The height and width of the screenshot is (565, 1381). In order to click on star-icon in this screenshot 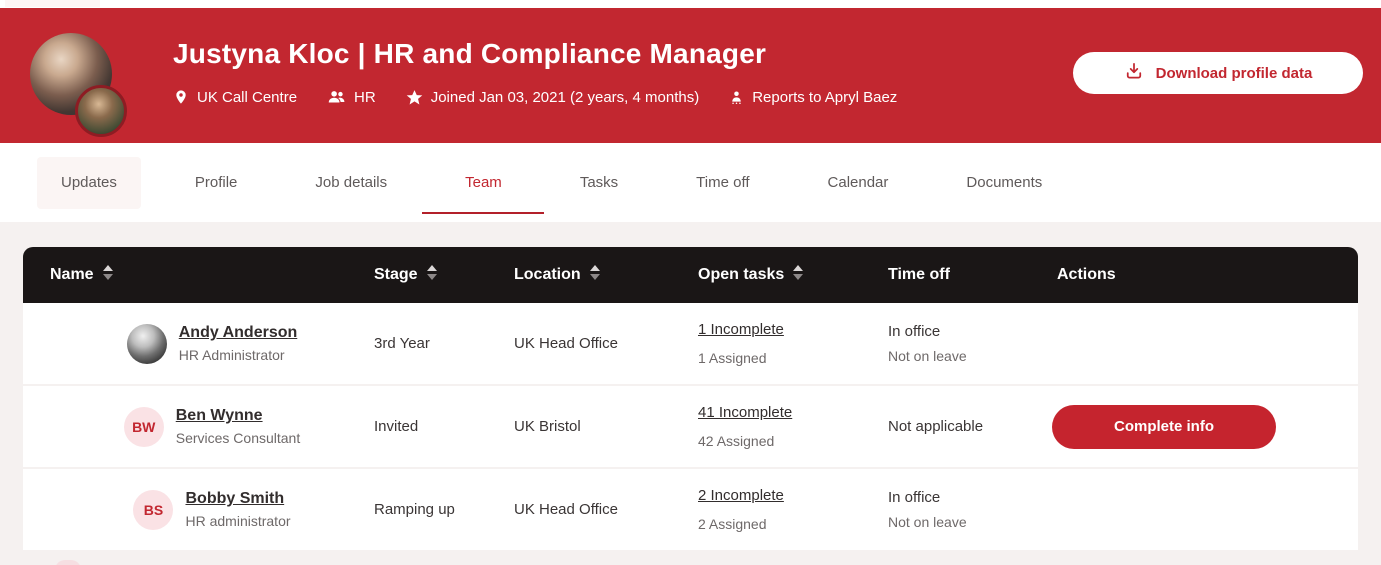, I will do `click(414, 97)`.